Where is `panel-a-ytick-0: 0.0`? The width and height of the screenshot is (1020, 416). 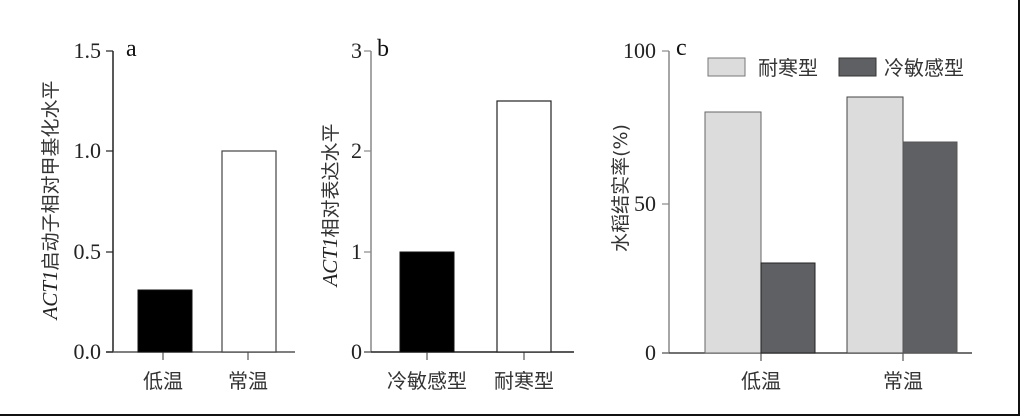 panel-a-ytick-0: 0.0 is located at coordinates (88, 351).